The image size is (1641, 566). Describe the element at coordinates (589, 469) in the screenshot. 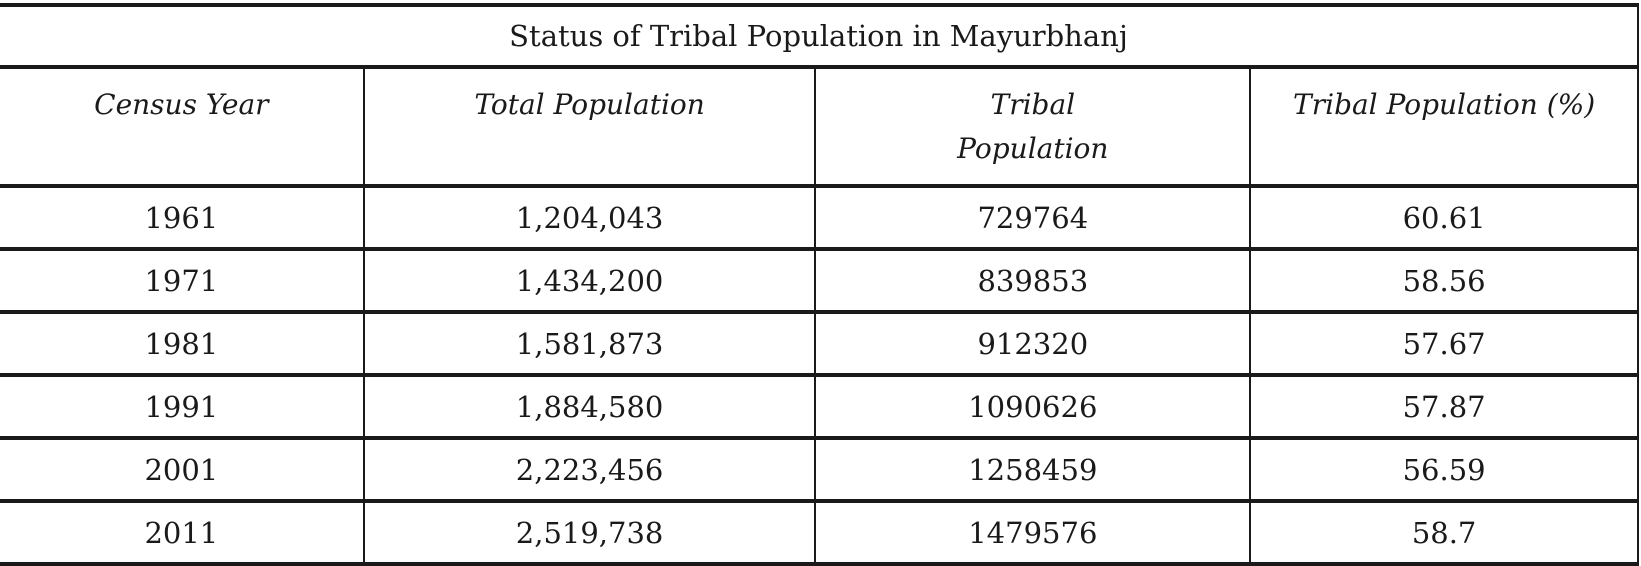

I see `total-population-cell: 2,223,456` at that location.